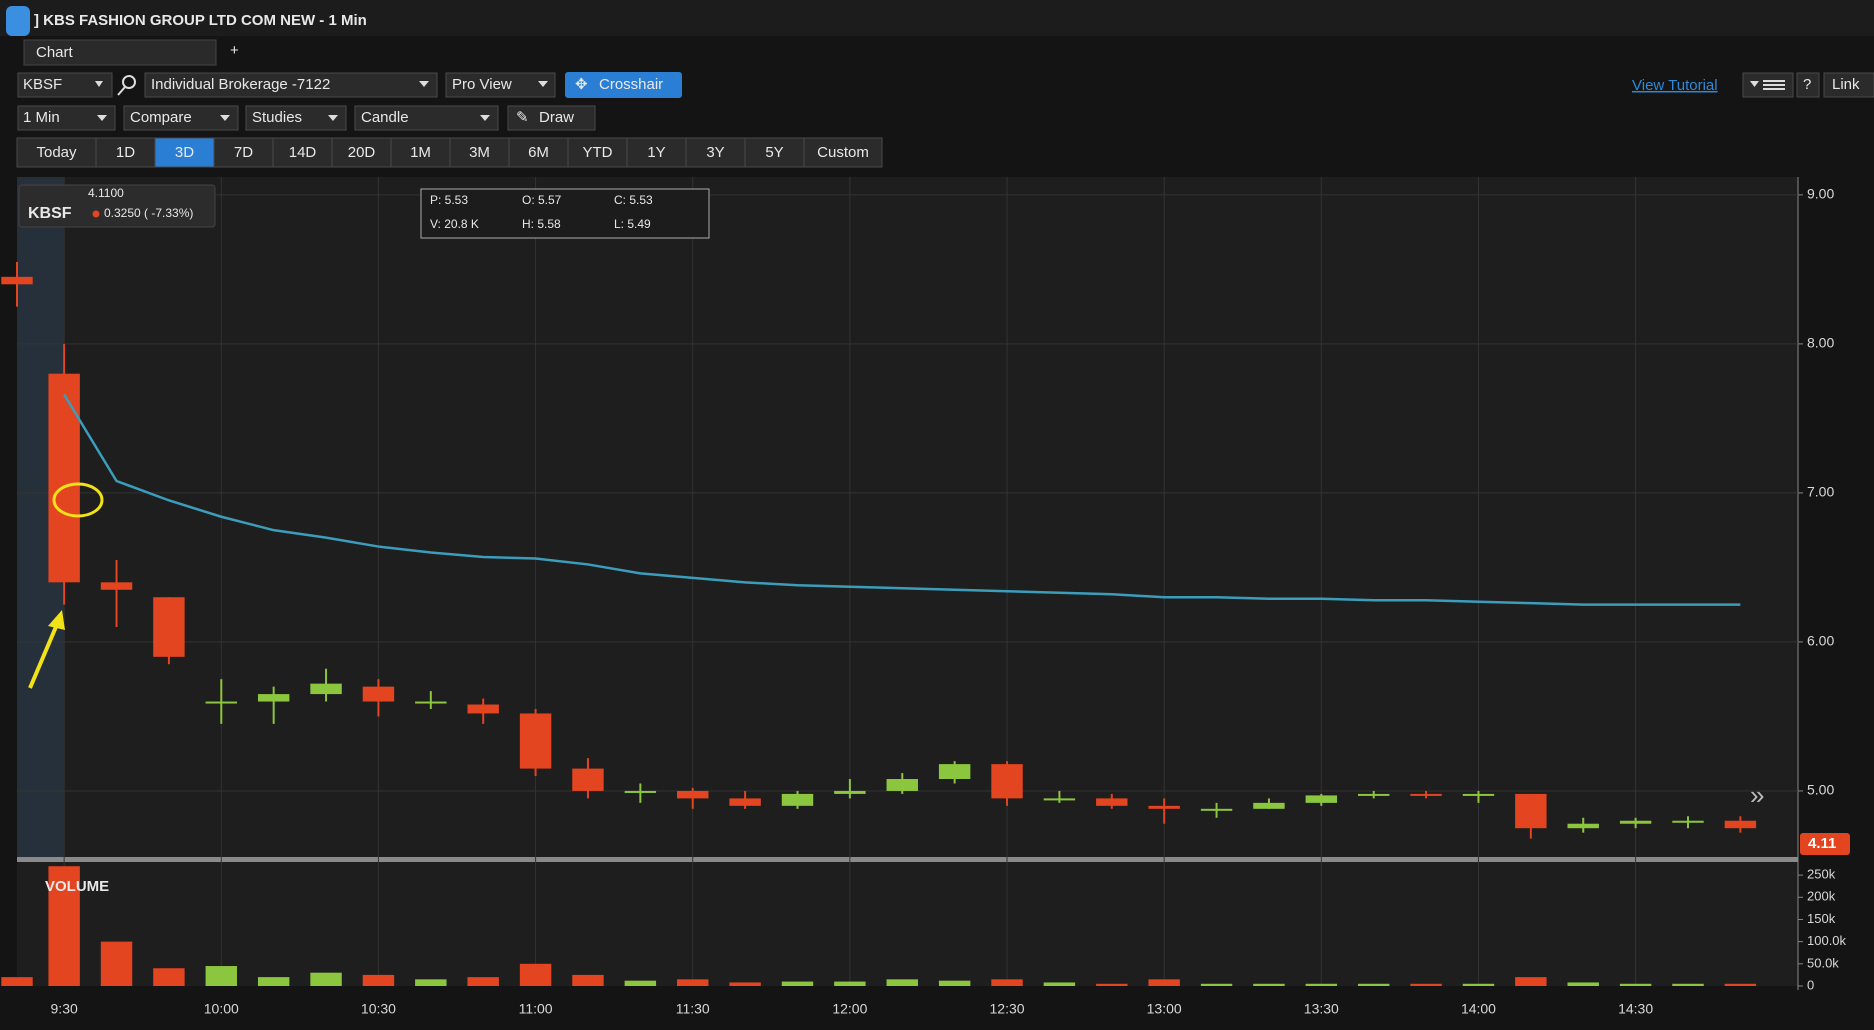  I want to click on x-tick-label: 12:00, so click(849, 1009).